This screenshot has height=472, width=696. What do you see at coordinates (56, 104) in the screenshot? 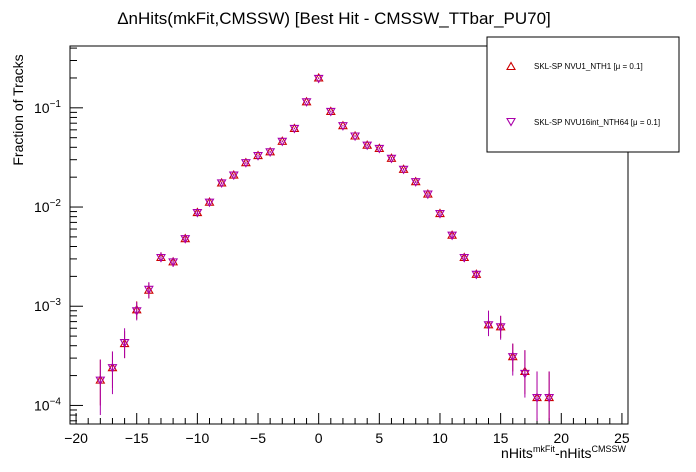
I see `y-tick-label-exponent: −1` at bounding box center [56, 104].